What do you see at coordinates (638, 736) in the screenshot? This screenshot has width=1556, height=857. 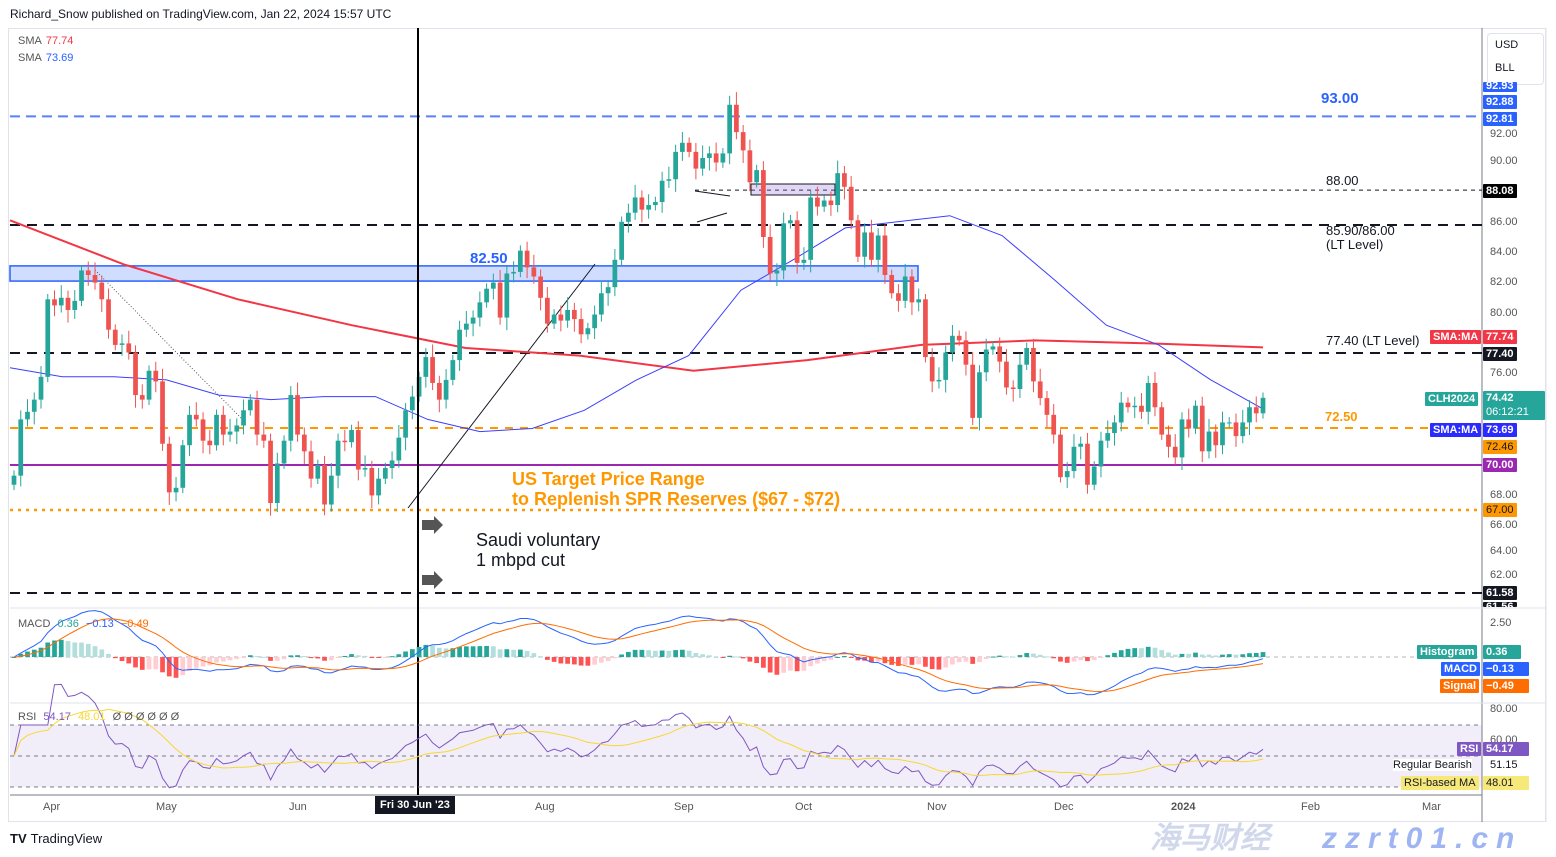 I see `rsi-line` at bounding box center [638, 736].